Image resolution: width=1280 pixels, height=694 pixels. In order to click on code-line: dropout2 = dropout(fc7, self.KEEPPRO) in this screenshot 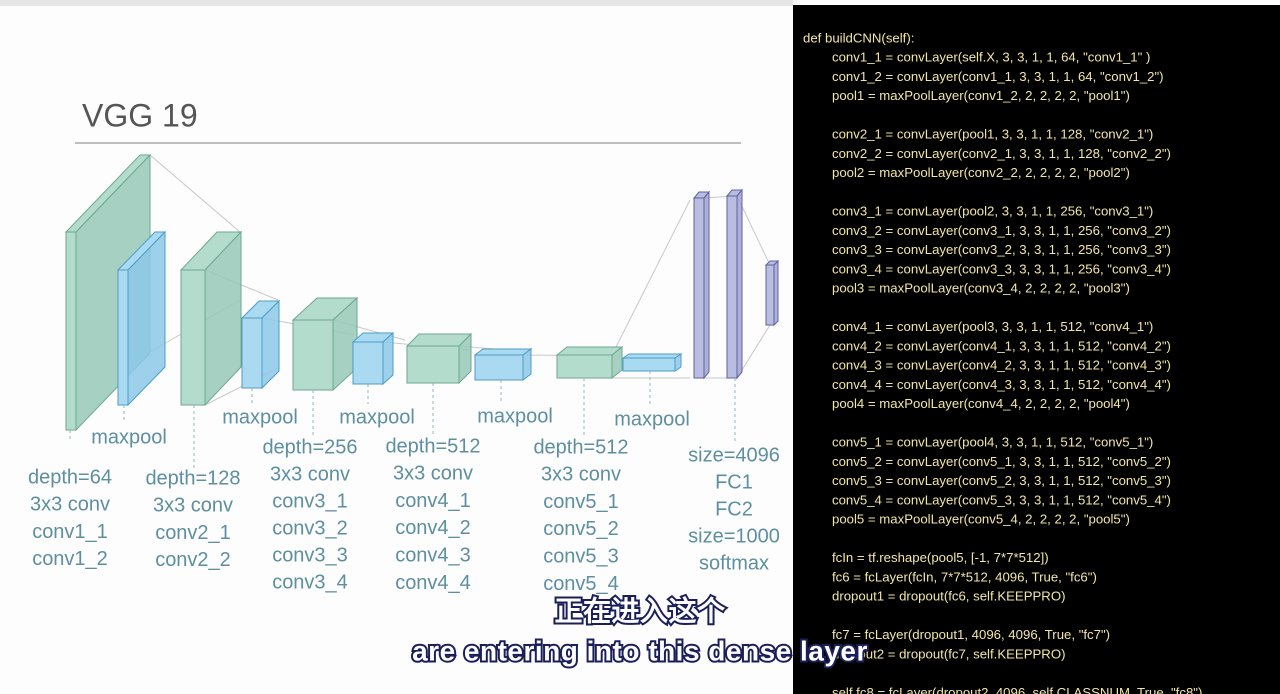, I will do `click(948, 653)`.